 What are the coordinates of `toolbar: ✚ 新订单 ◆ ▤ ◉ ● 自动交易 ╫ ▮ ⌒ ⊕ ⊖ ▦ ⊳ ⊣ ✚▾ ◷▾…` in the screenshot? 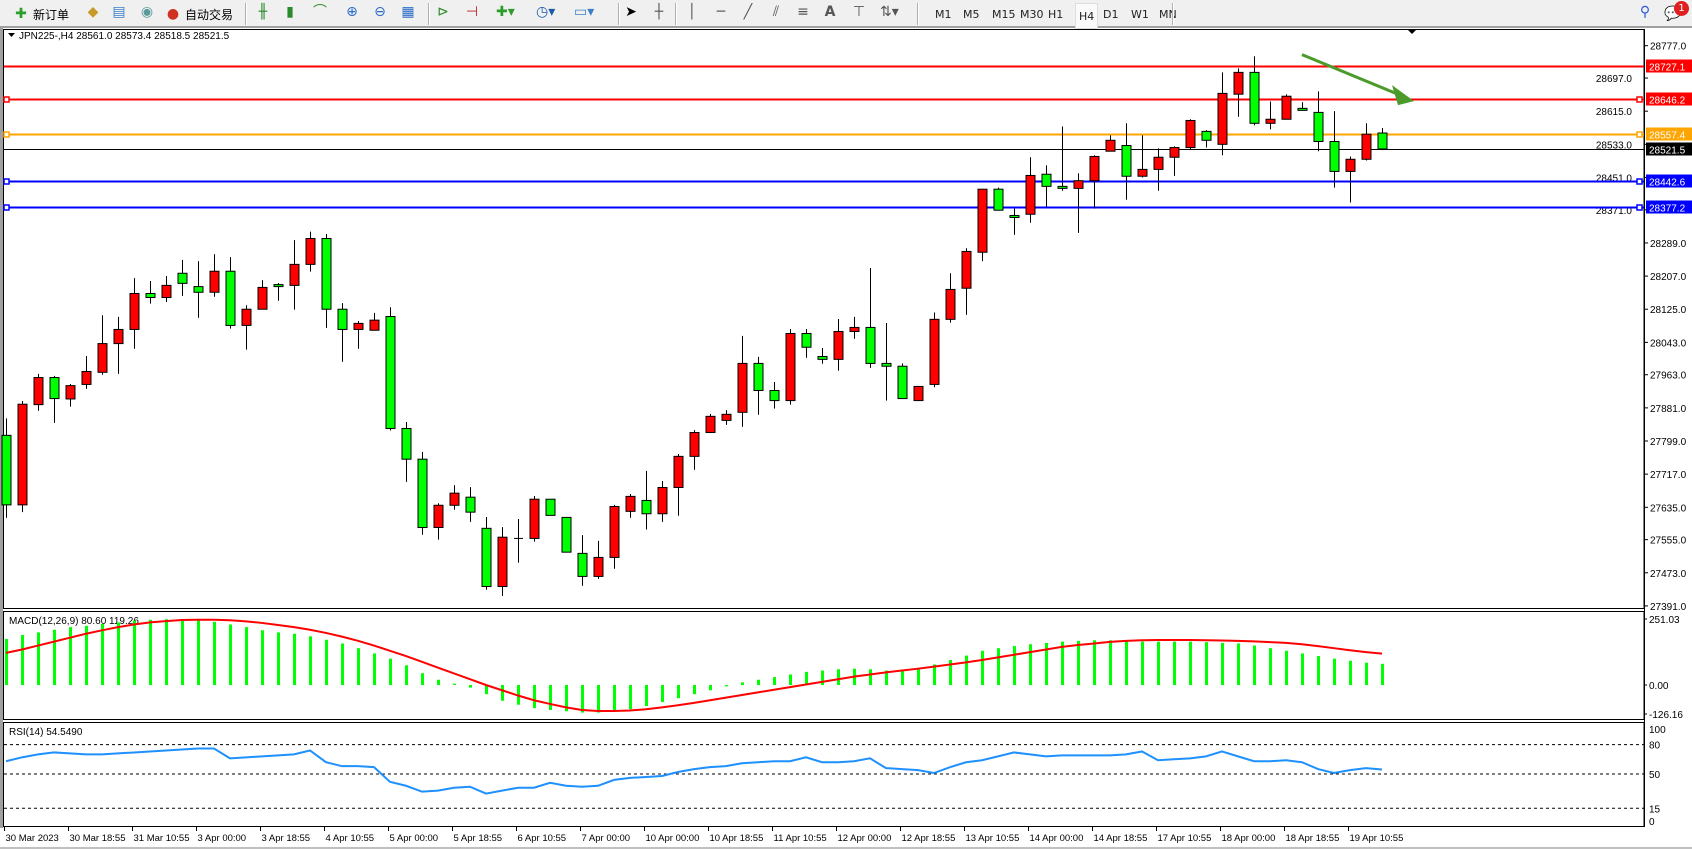 It's located at (846, 14).